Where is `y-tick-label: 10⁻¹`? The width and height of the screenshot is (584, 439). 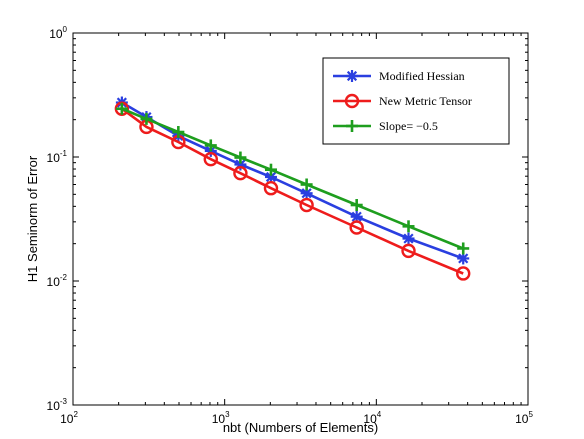 y-tick-label: 10⁻¹ is located at coordinates (57, 157).